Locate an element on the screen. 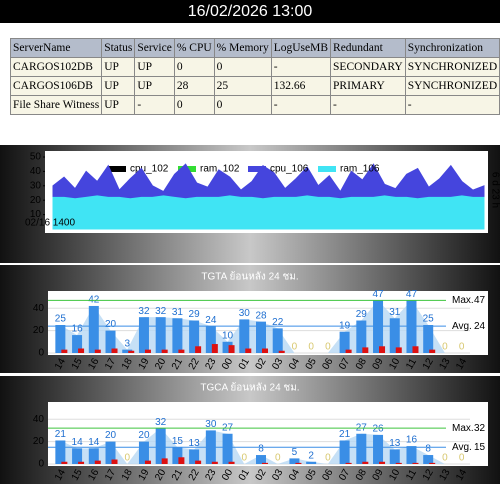 Image resolution: width=500 pixels, height=485 pixels. x-tick-label: 15 is located at coordinates (77, 364).